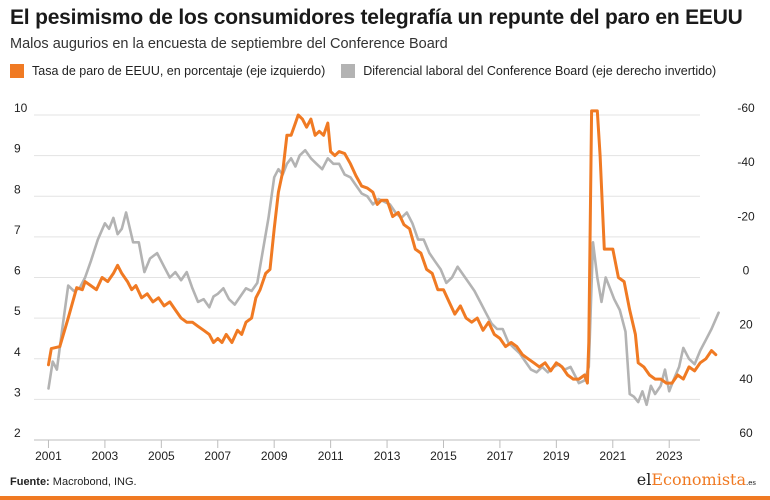  I want to click on source-text: Macrobond, ING., so click(94, 482).